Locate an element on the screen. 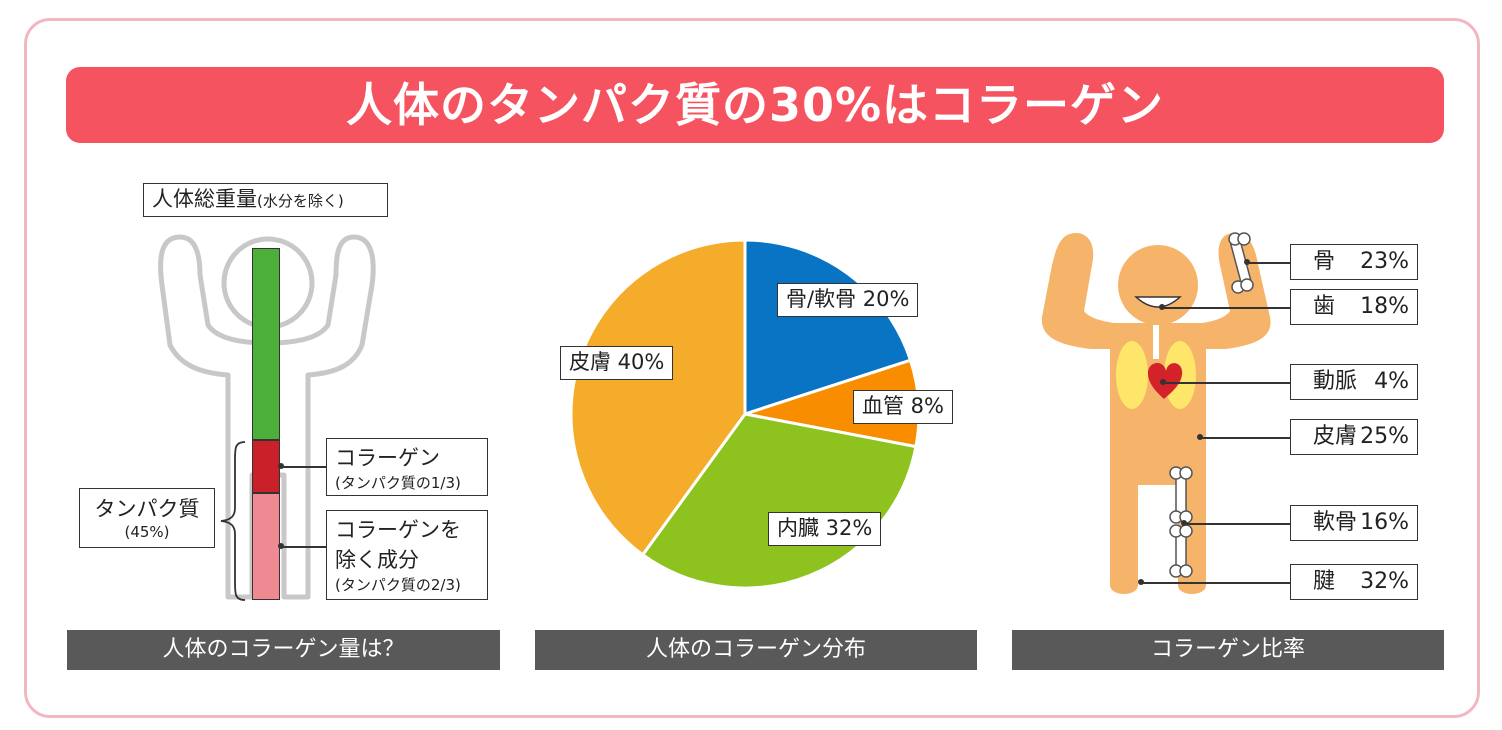 Image resolution: width=1502 pixels, height=730 pixels. noncollagen-label-box: コラーゲンを 除く成分 (タンパク質の2/3) is located at coordinates (407, 555).